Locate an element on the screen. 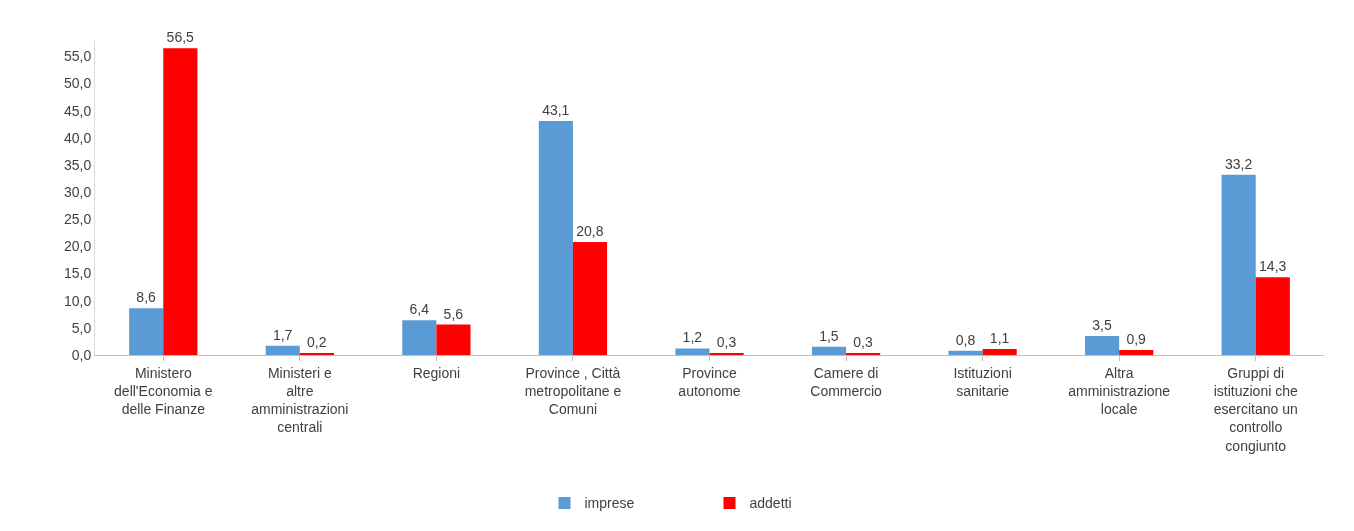 Image resolution: width=1354 pixels, height=531 pixels. x-tick-label: Province , Città metropolitane e Comuni is located at coordinates (573, 391).